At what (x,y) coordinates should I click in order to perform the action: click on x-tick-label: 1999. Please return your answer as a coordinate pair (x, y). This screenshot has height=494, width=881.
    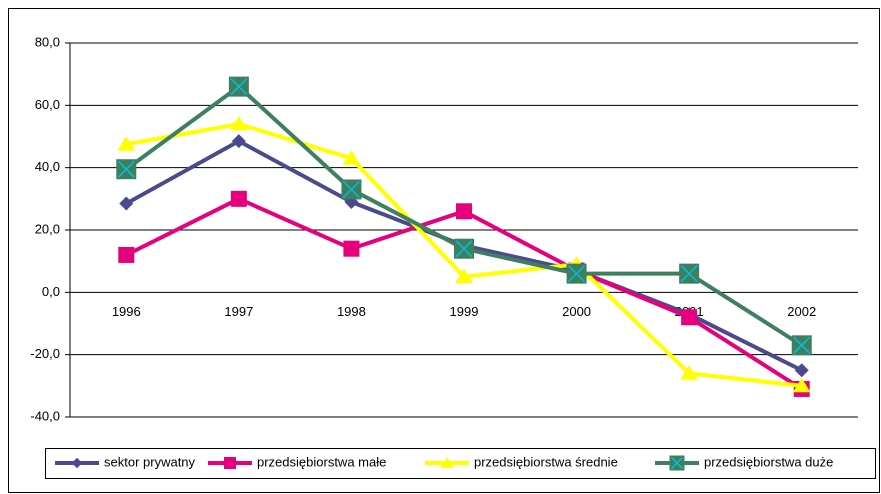
    Looking at the image, I should click on (464, 311).